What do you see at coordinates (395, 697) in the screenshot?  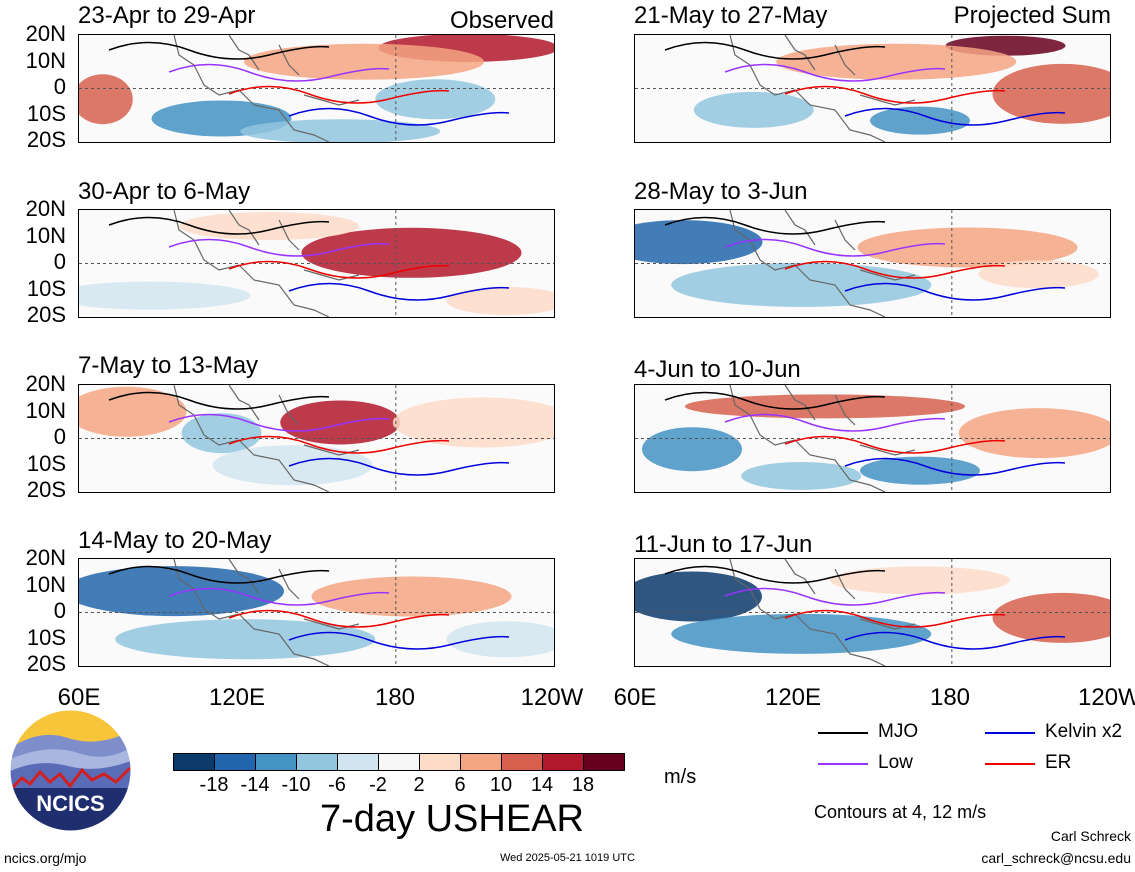 I see `lon-label-180: 180` at bounding box center [395, 697].